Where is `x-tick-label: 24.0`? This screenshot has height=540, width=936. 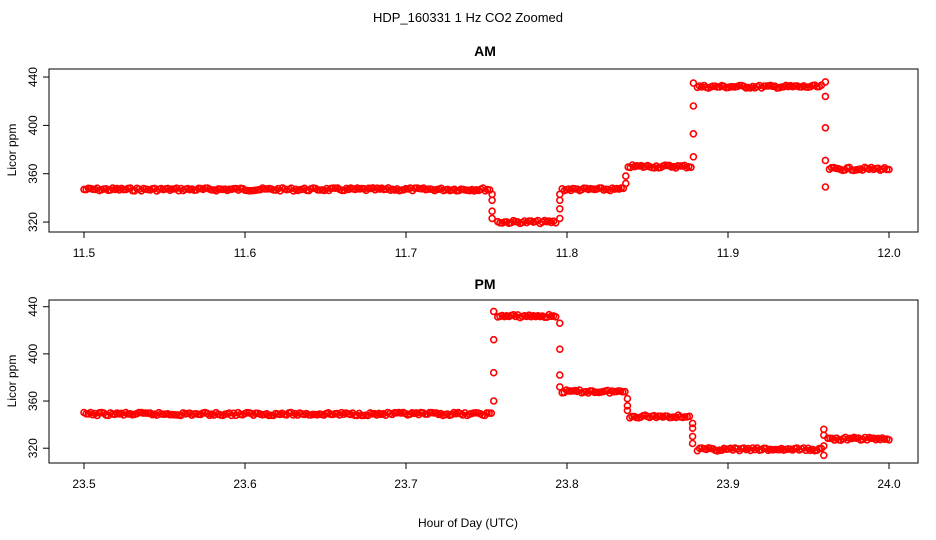
x-tick-label: 24.0 is located at coordinates (889, 484).